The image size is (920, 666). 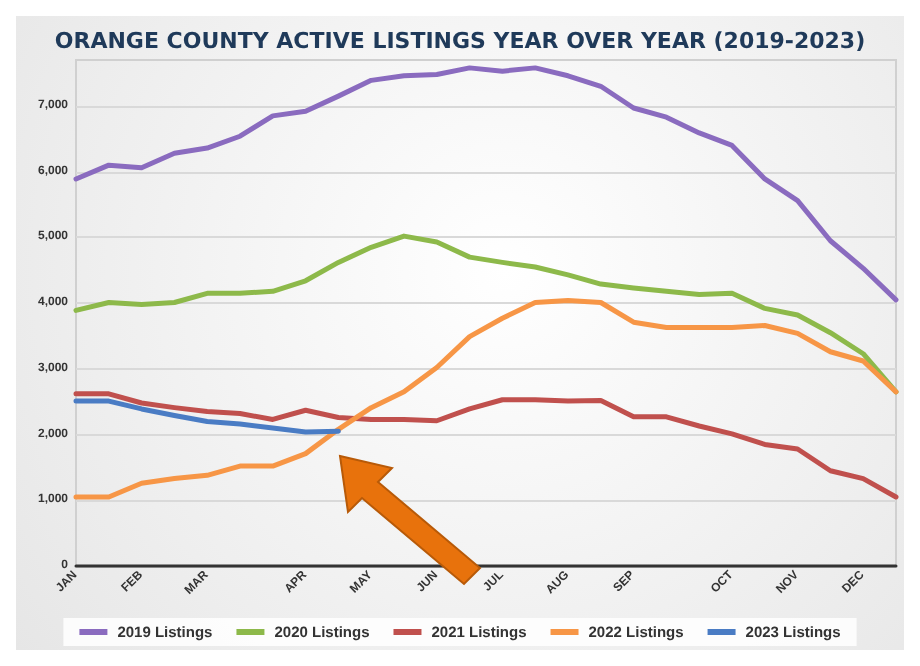 I want to click on chart-title: ORANGE COUNTY ACTIVE LISTINGS YEAR OVER YEAR (2019-2023), so click(x=460, y=41).